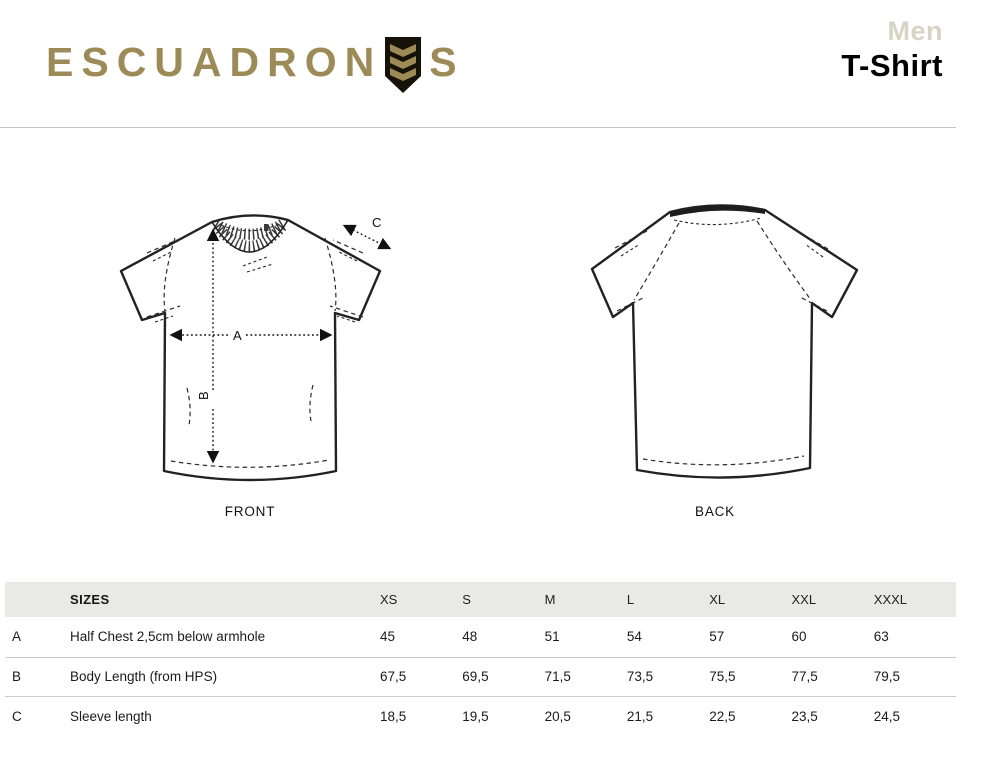  What do you see at coordinates (887, 677) in the screenshot?
I see `cell-value: 79,5` at bounding box center [887, 677].